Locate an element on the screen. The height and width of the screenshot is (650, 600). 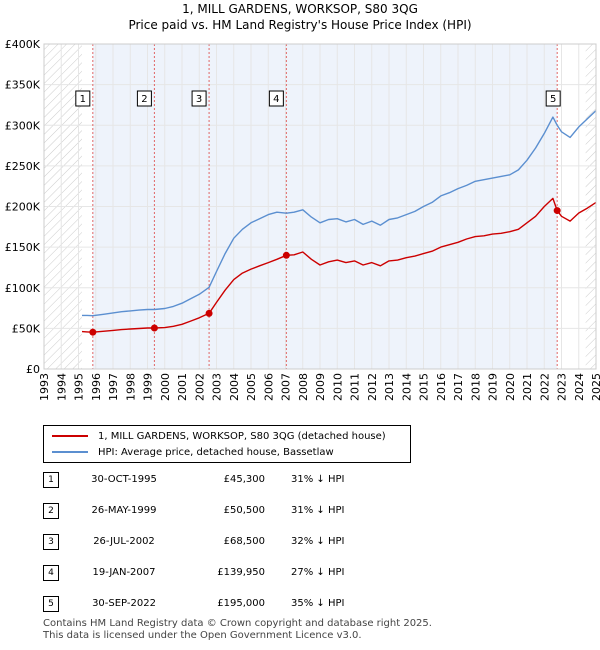
y-tick-label: £200K is located at coordinates (23, 207).